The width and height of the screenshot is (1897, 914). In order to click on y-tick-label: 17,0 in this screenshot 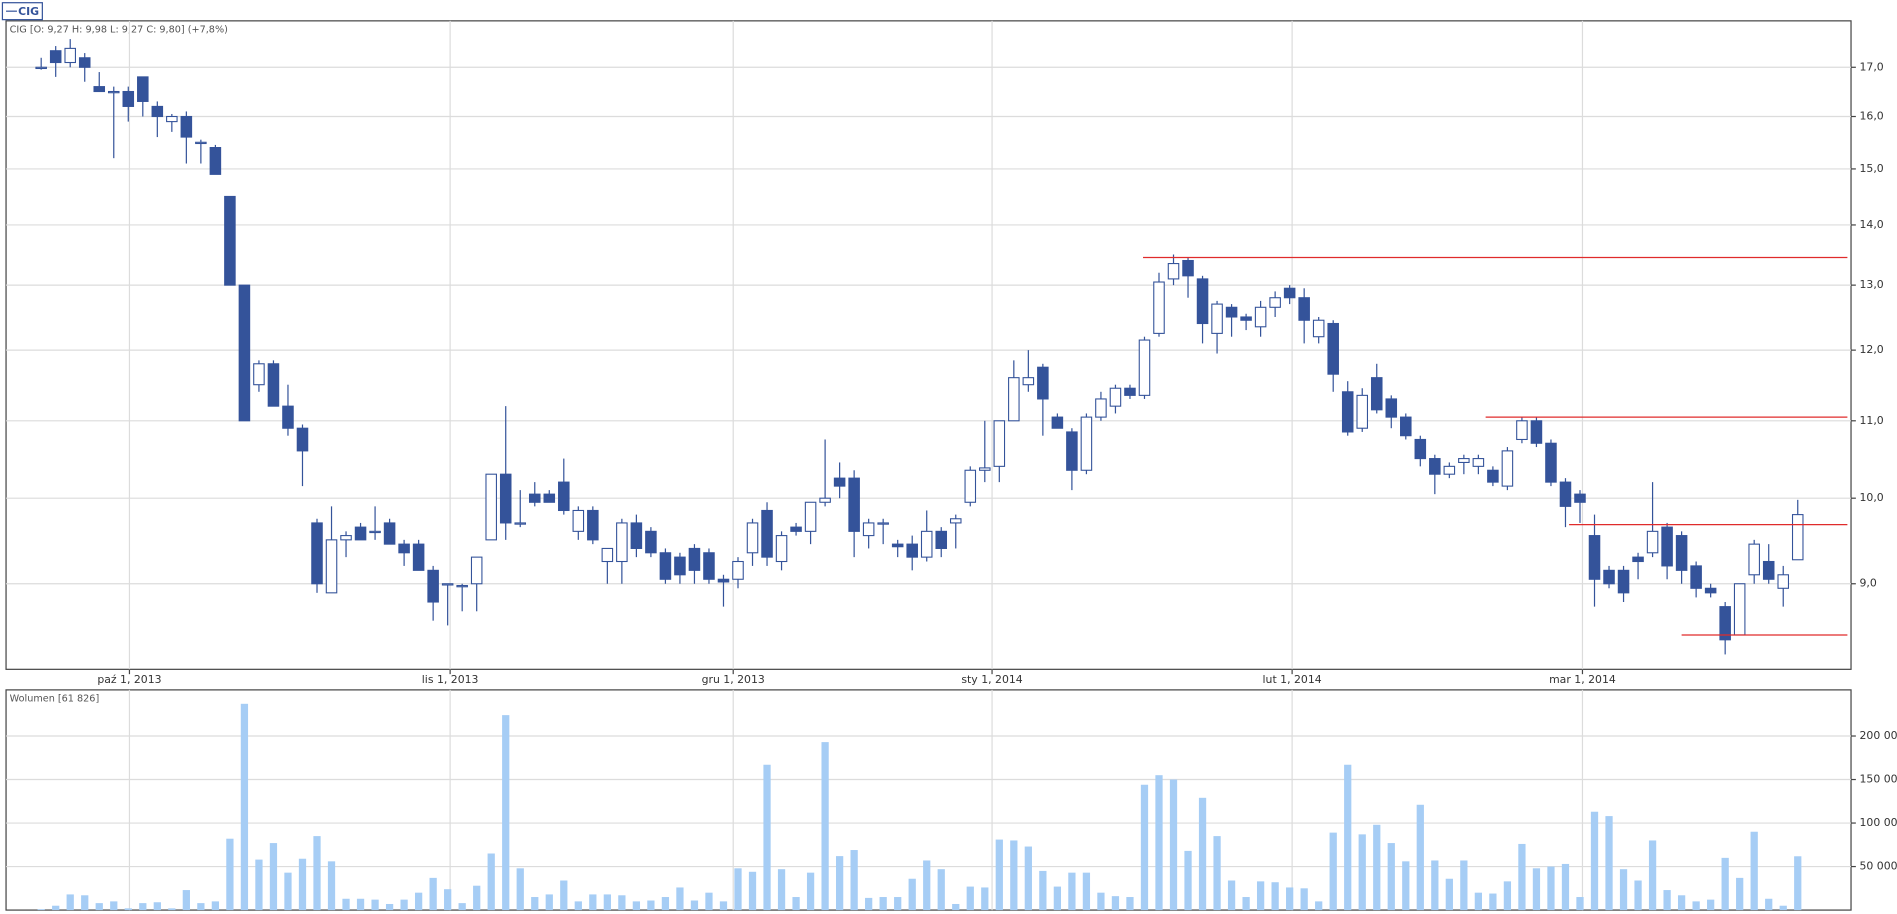, I will do `click(1871, 66)`.